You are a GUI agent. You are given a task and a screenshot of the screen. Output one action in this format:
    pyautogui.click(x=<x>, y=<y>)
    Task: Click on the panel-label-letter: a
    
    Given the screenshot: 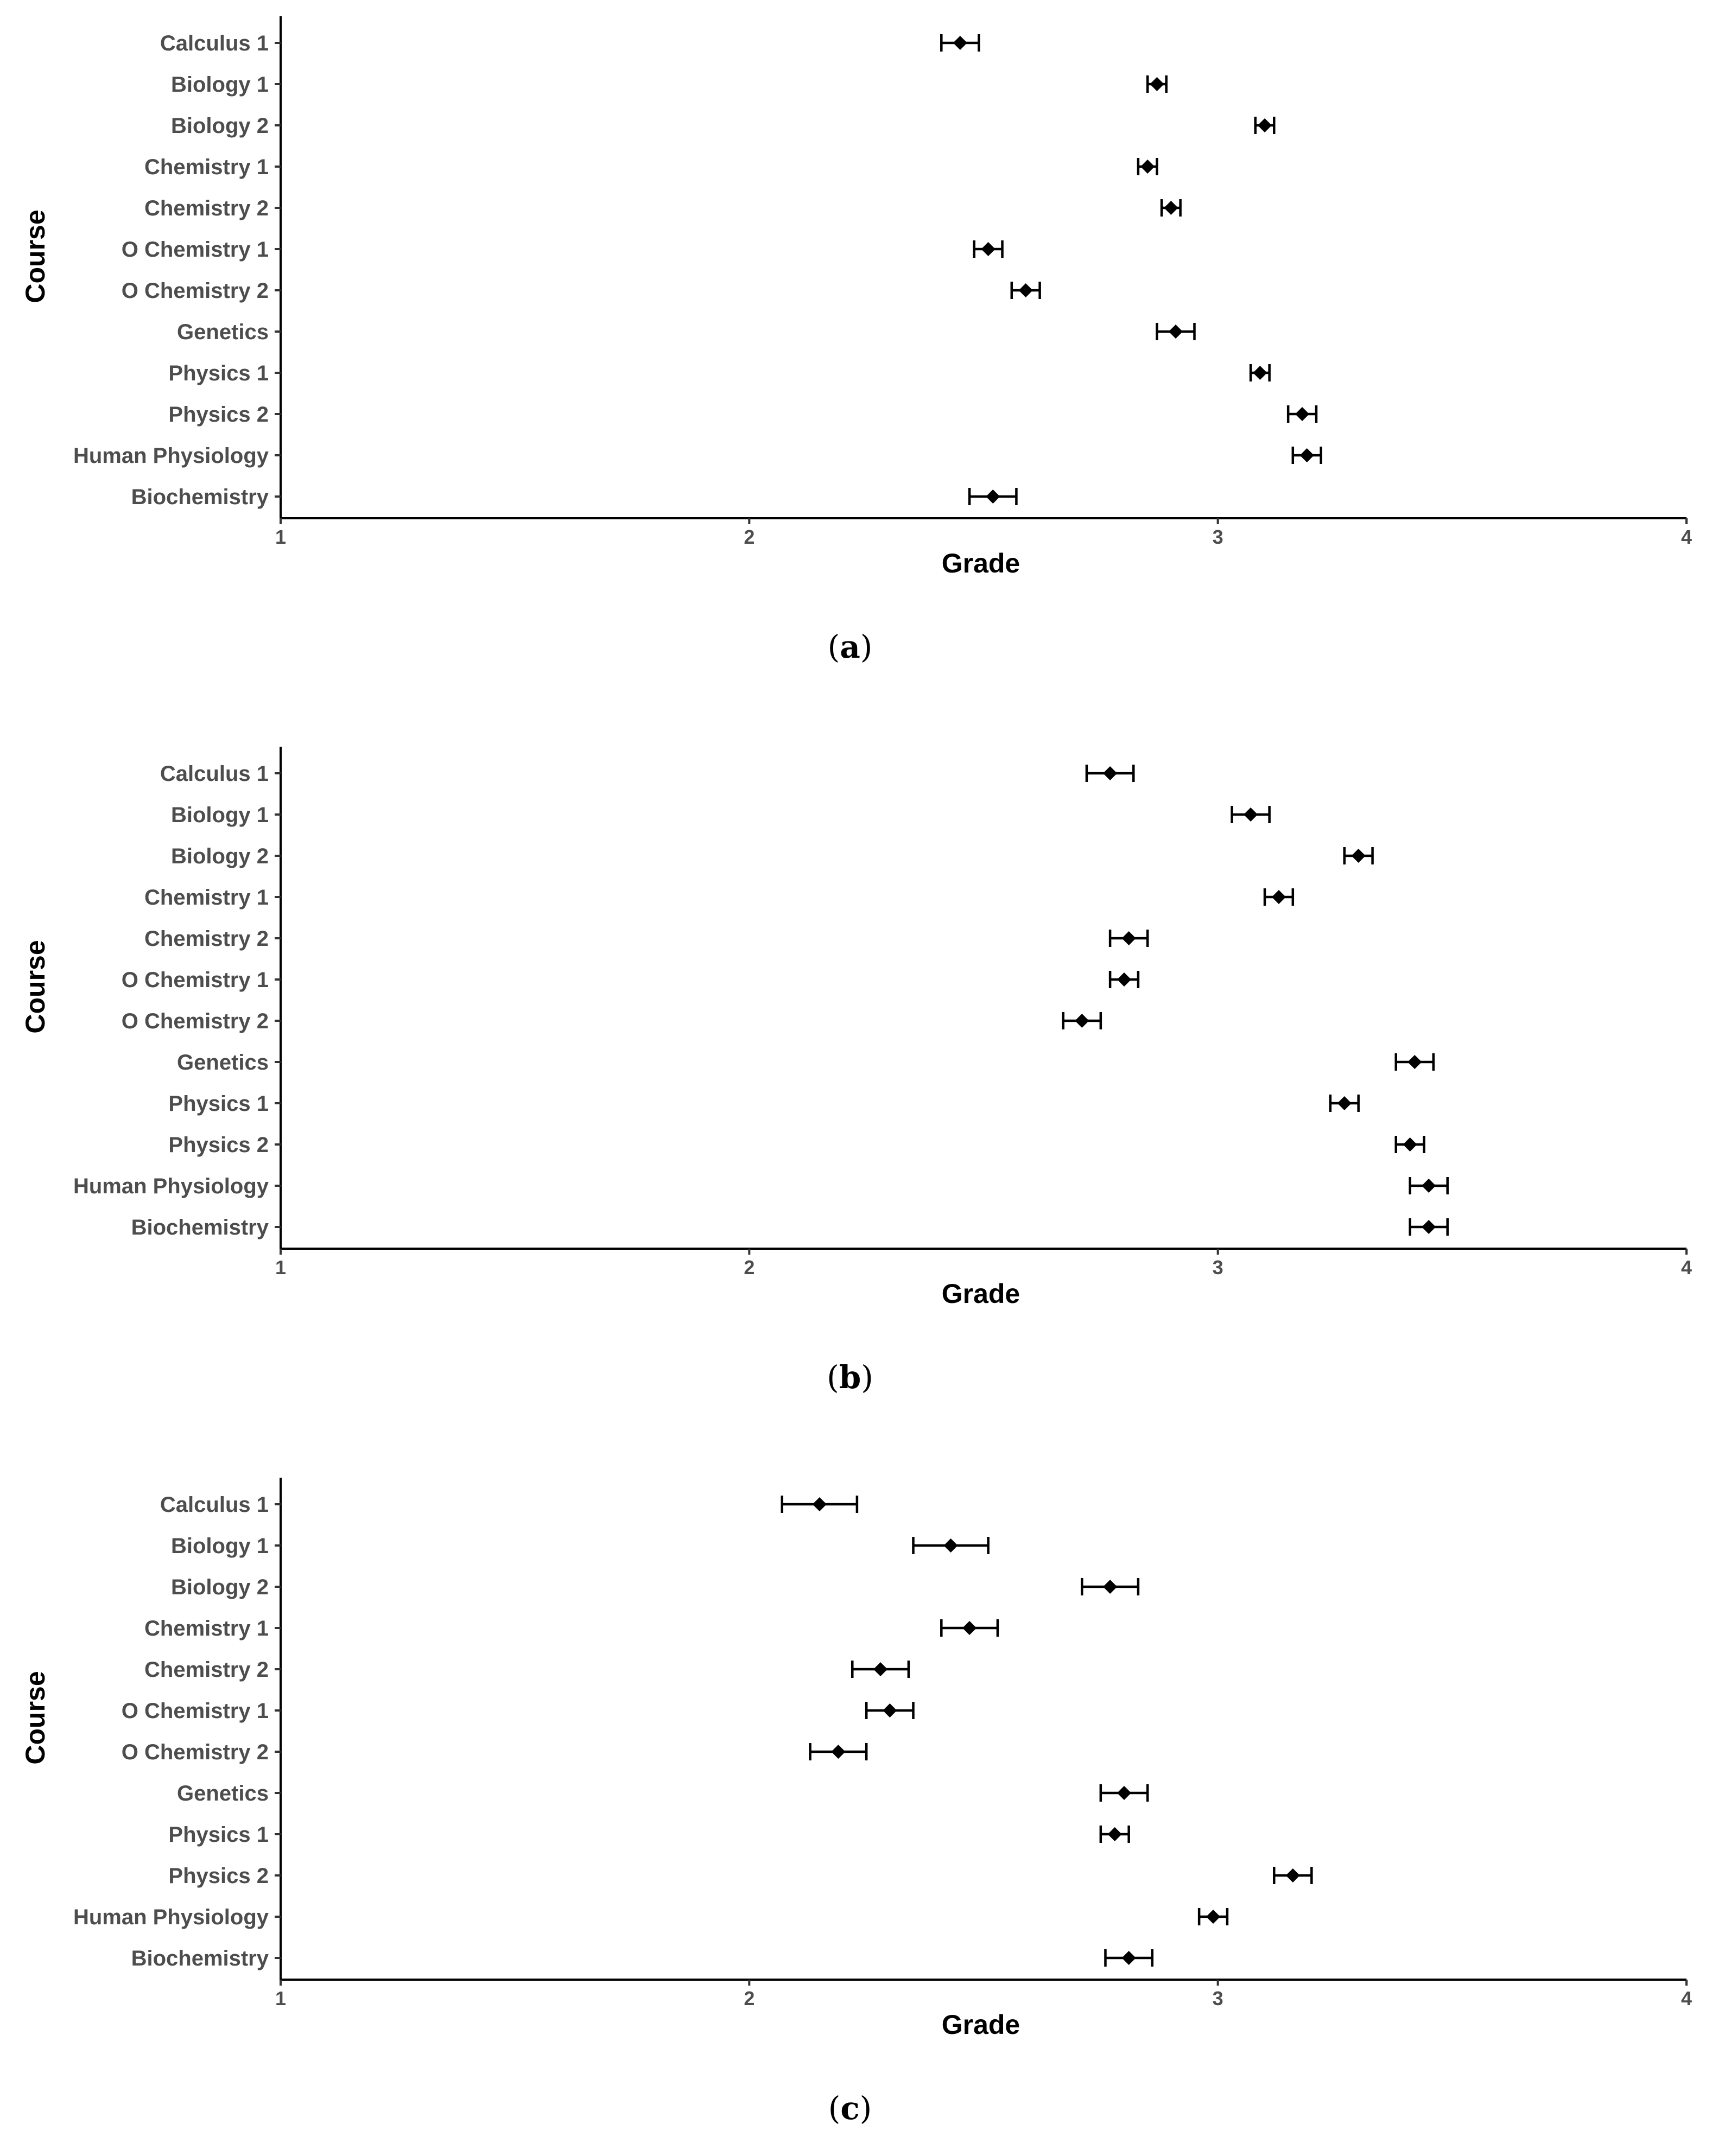 What is the action you would take?
    pyautogui.click(x=850, y=646)
    